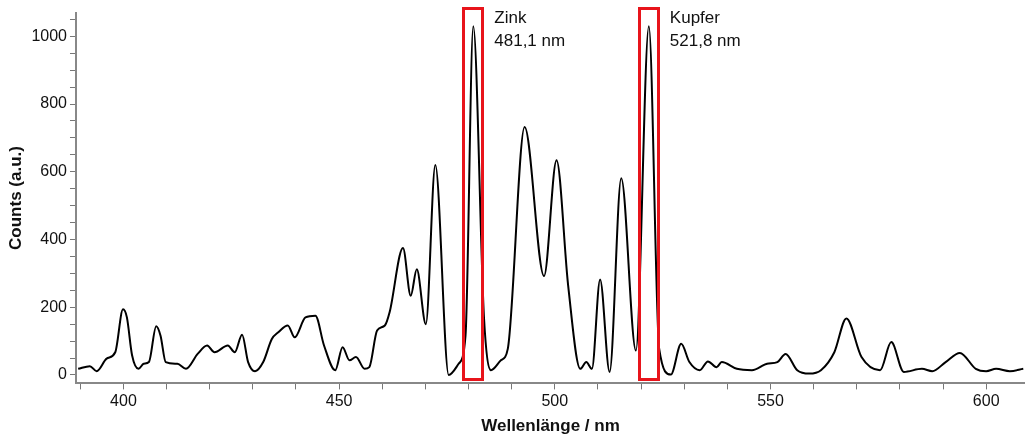 The image size is (1025, 439). I want to click on x-axis-title: Wellenlänge / nm, so click(550, 426).